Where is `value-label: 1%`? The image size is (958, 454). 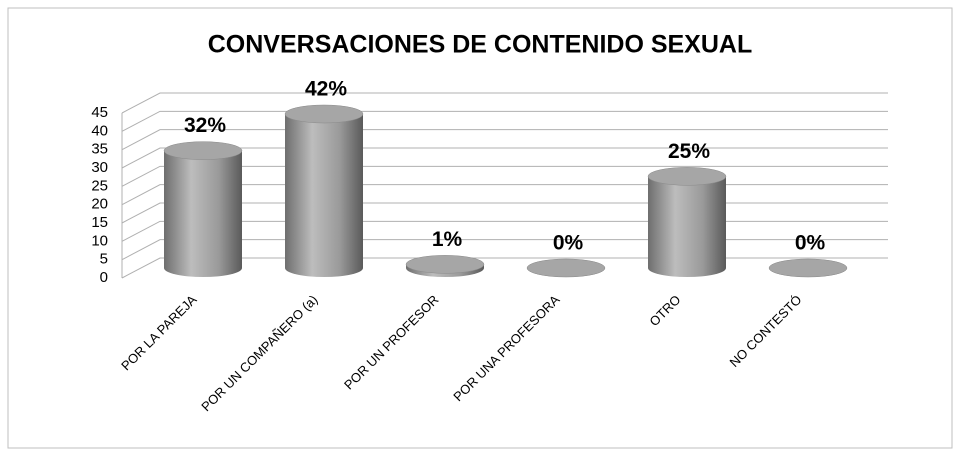
value-label: 1% is located at coordinates (447, 239).